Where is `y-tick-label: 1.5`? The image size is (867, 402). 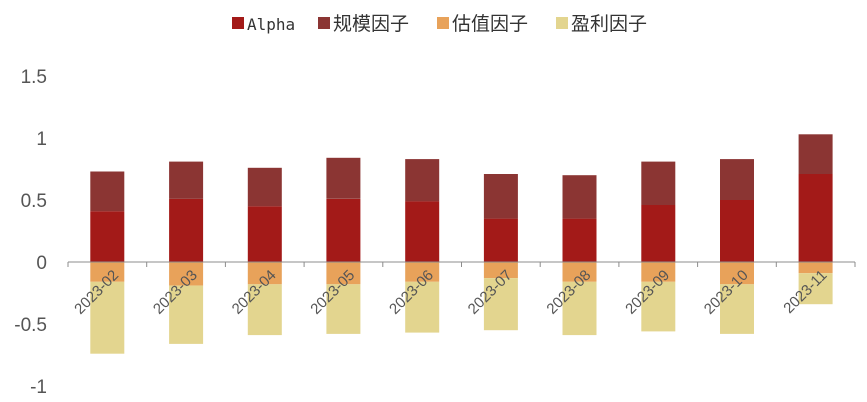
y-tick-label: 1.5 is located at coordinates (34, 77).